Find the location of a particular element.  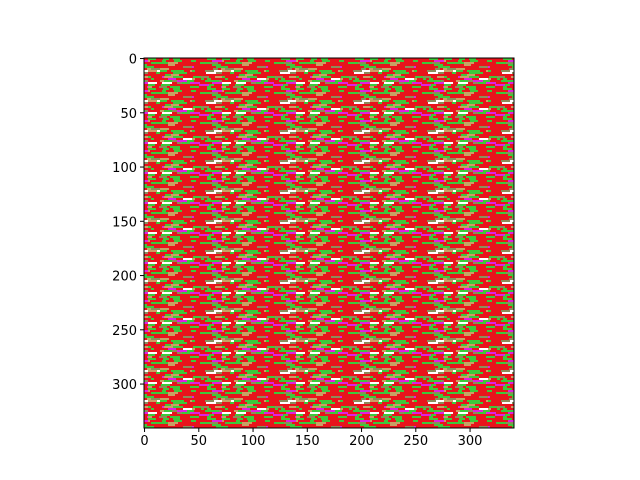

y-tick-label: 150 is located at coordinates (124, 222).